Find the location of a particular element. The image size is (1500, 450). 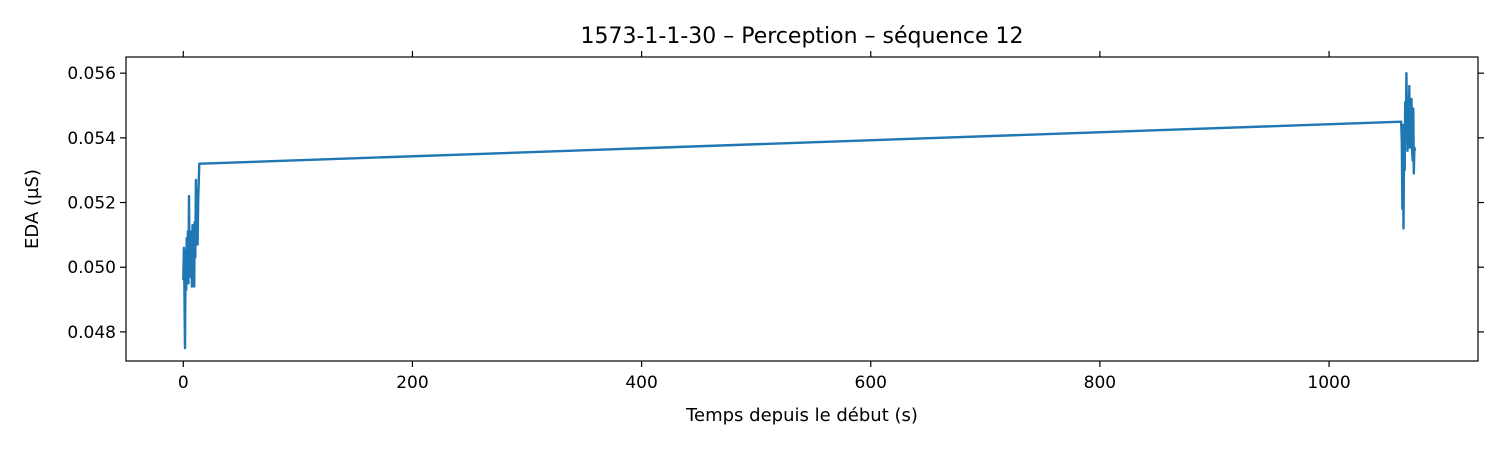

y-tick-label: 0.054 is located at coordinates (91, 139).